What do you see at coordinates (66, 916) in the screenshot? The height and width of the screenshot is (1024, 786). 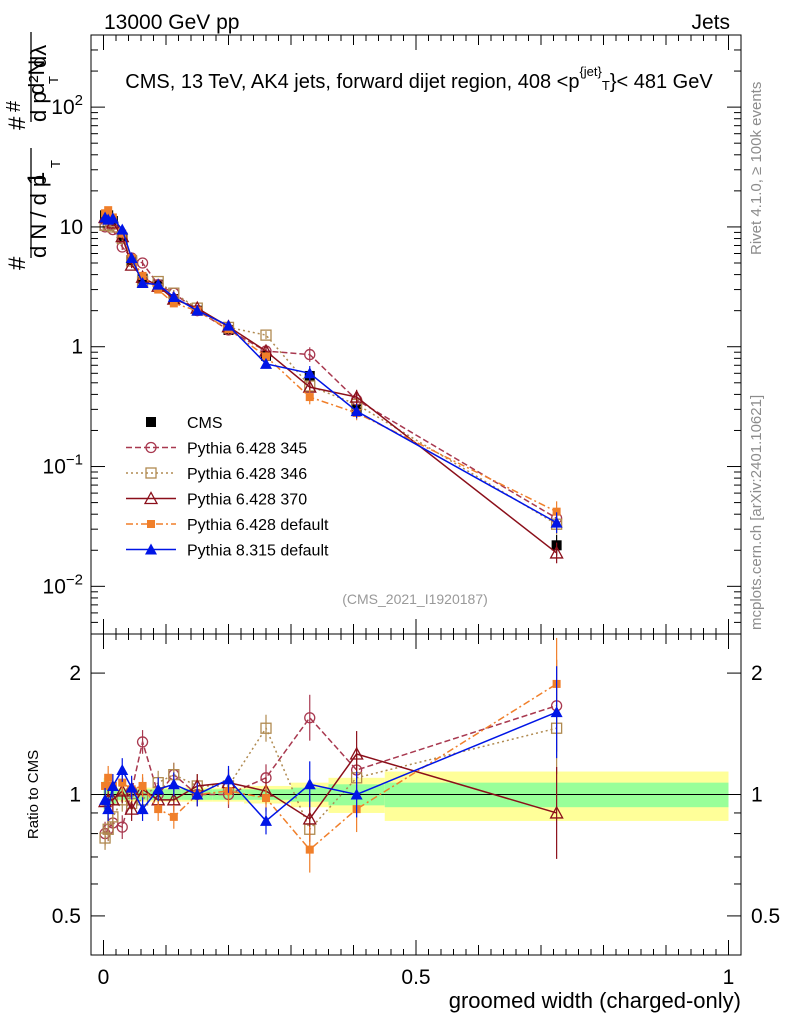 I see `ratio-y-tick-label-left: 0.5` at bounding box center [66, 916].